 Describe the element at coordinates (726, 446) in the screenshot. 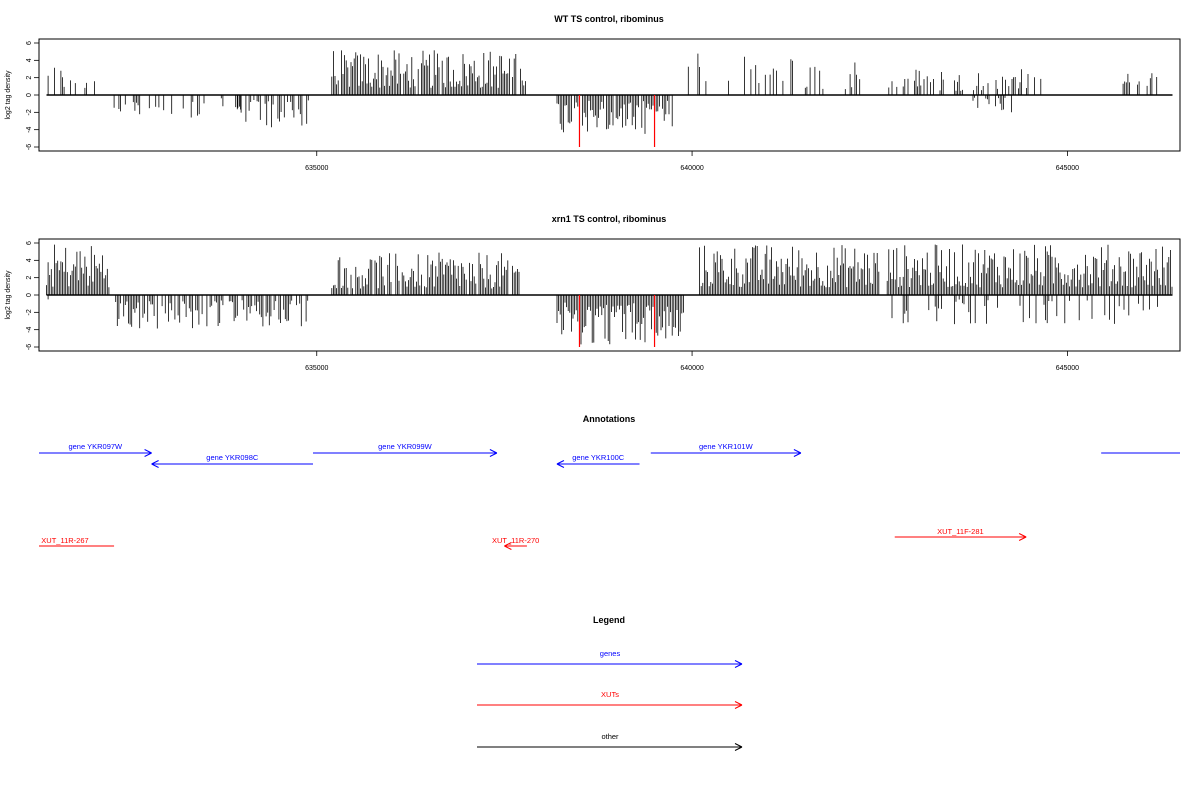

I see `gene-label: gene YKR101W` at that location.